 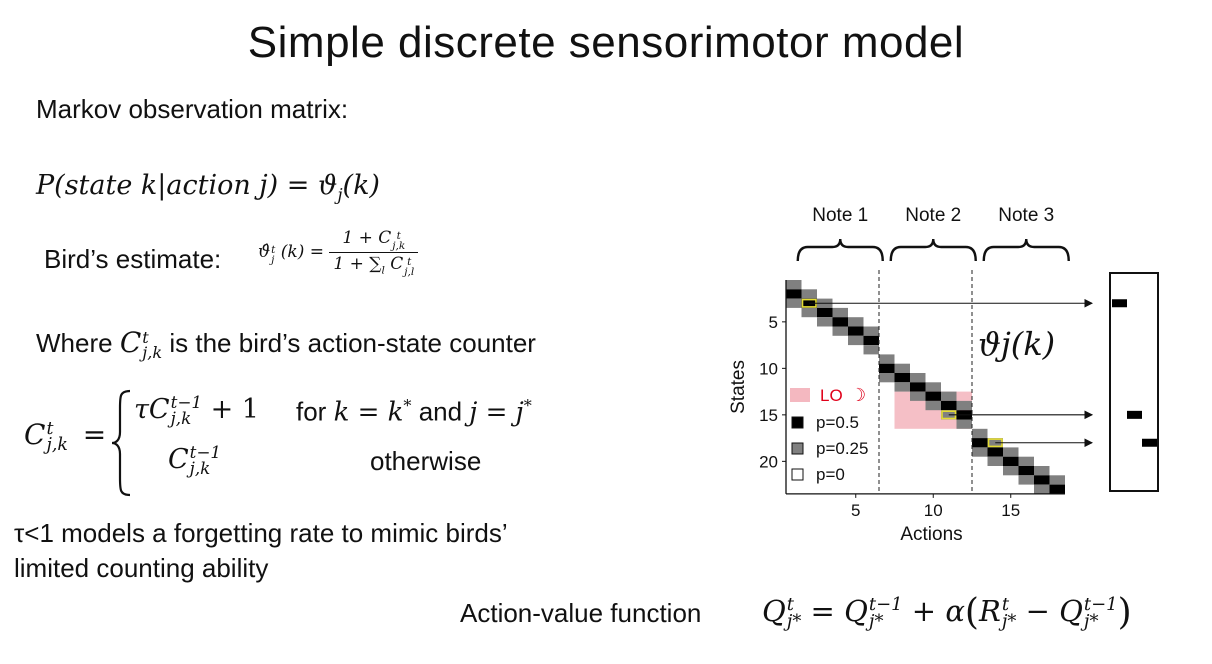 What do you see at coordinates (273, 260) in the screenshot?
I see `estimate-sub: j` at bounding box center [273, 260].